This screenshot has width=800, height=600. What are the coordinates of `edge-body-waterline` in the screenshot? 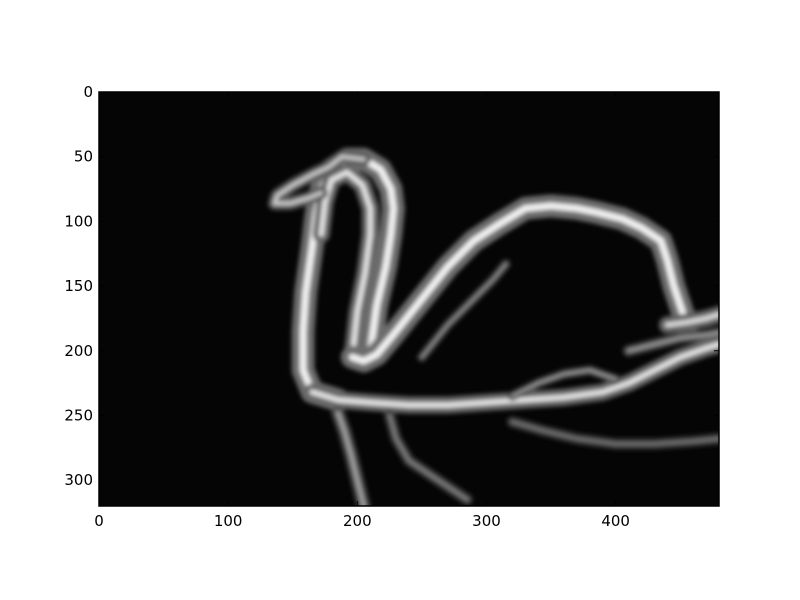 It's located at (514, 374).